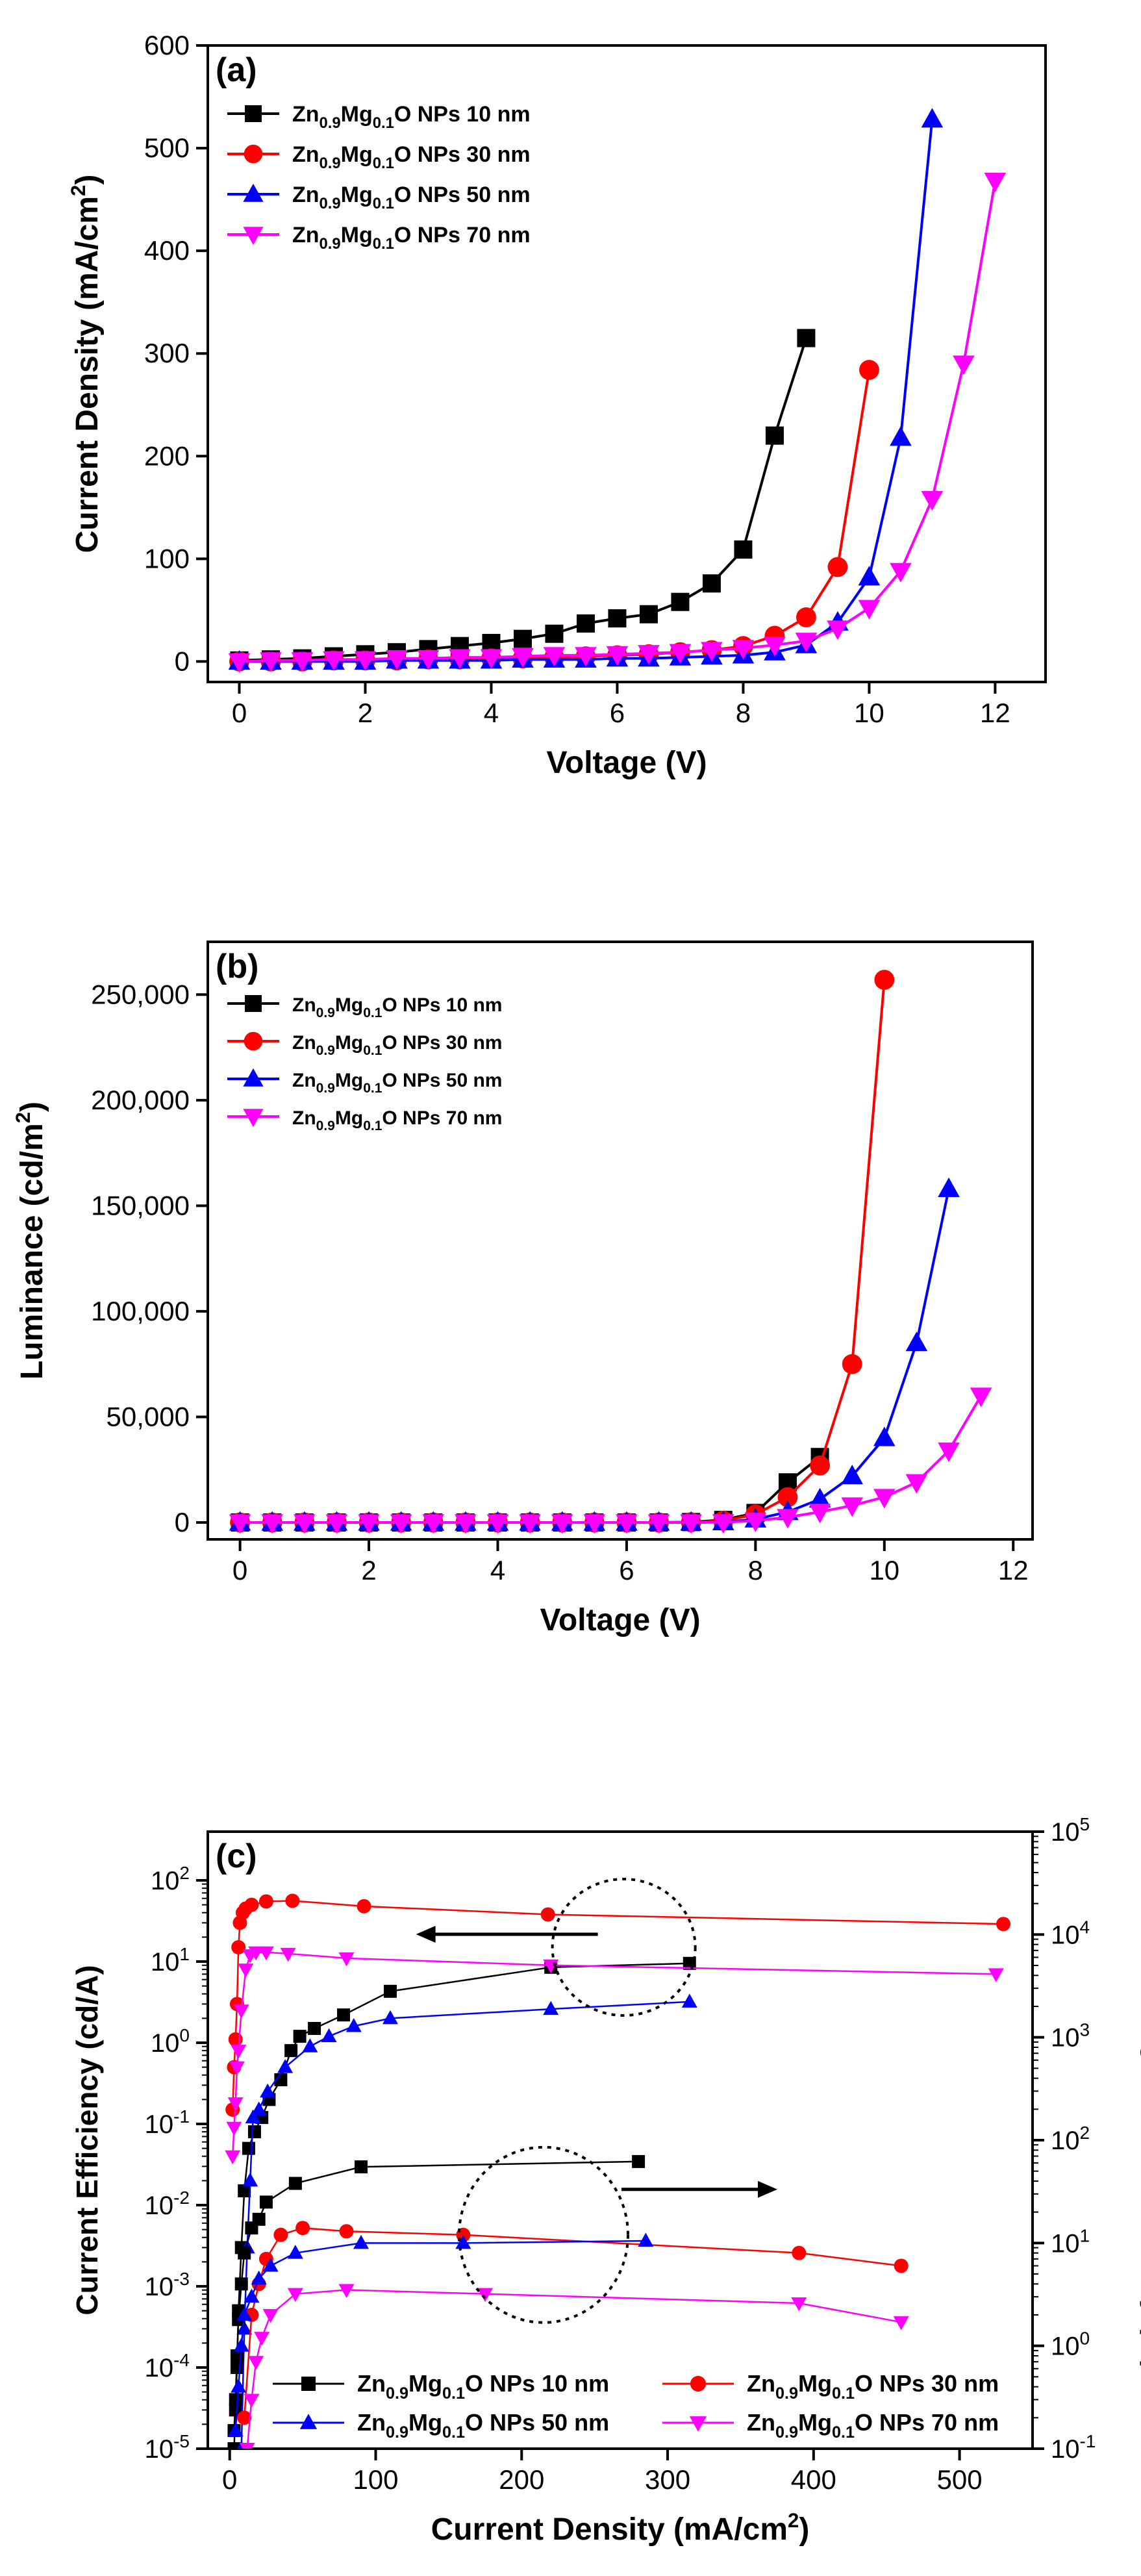 The width and height of the screenshot is (1141, 2576). Describe the element at coordinates (167, 2366) in the screenshot. I see `y-tick-label: 10⁻⁴` at that location.